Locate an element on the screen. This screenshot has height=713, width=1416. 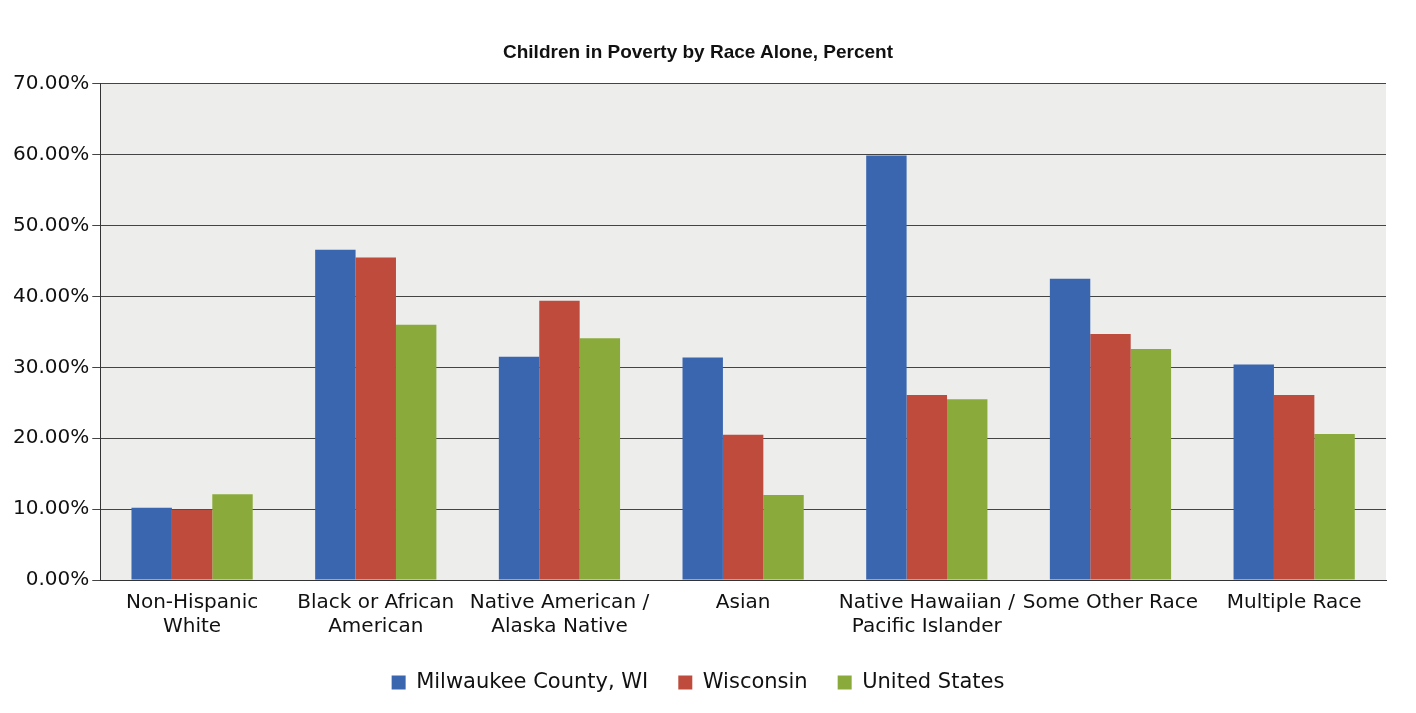
chart-title: Children in Poverty by Race Alone, Percent is located at coordinates (698, 51).